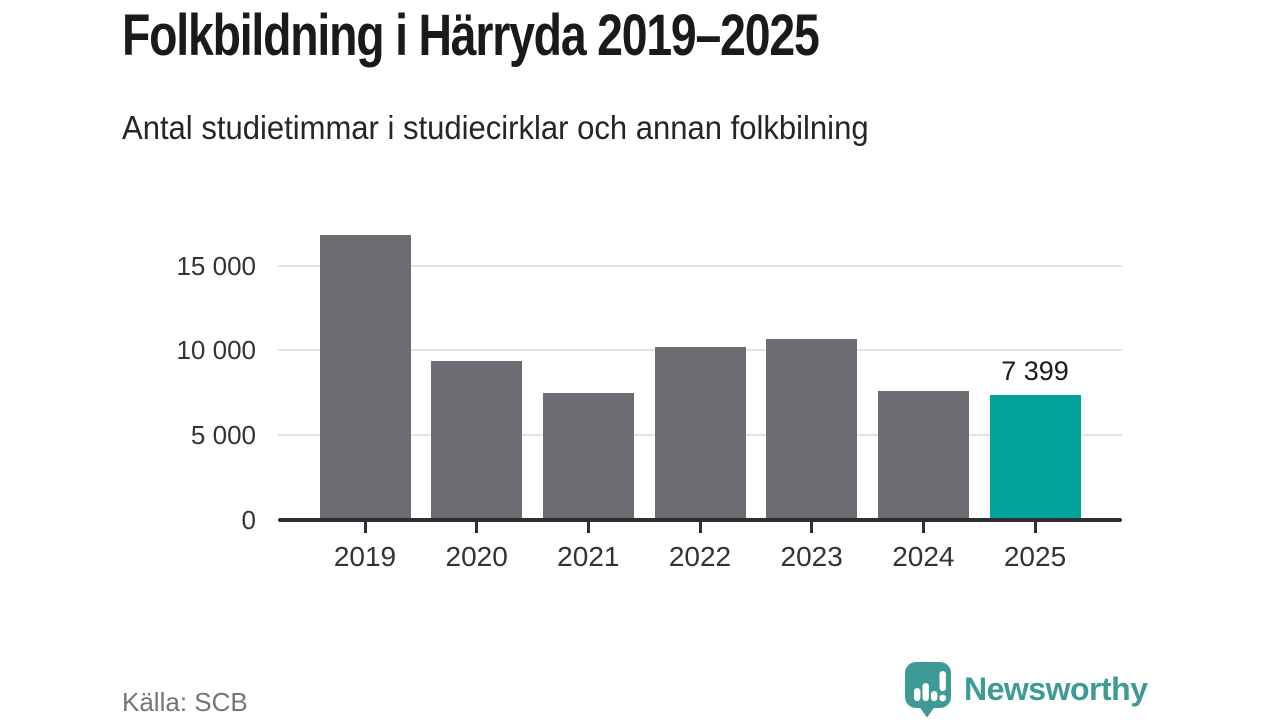  Describe the element at coordinates (588, 527) in the screenshot. I see `x-tick-mark-2021` at that location.